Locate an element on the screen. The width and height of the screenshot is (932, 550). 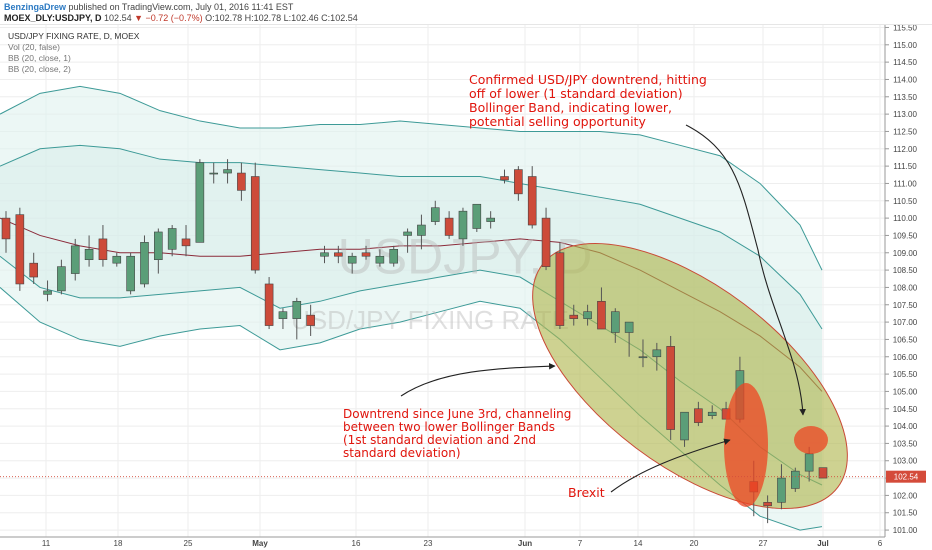
touch-highlight is located at coordinates (811, 440).